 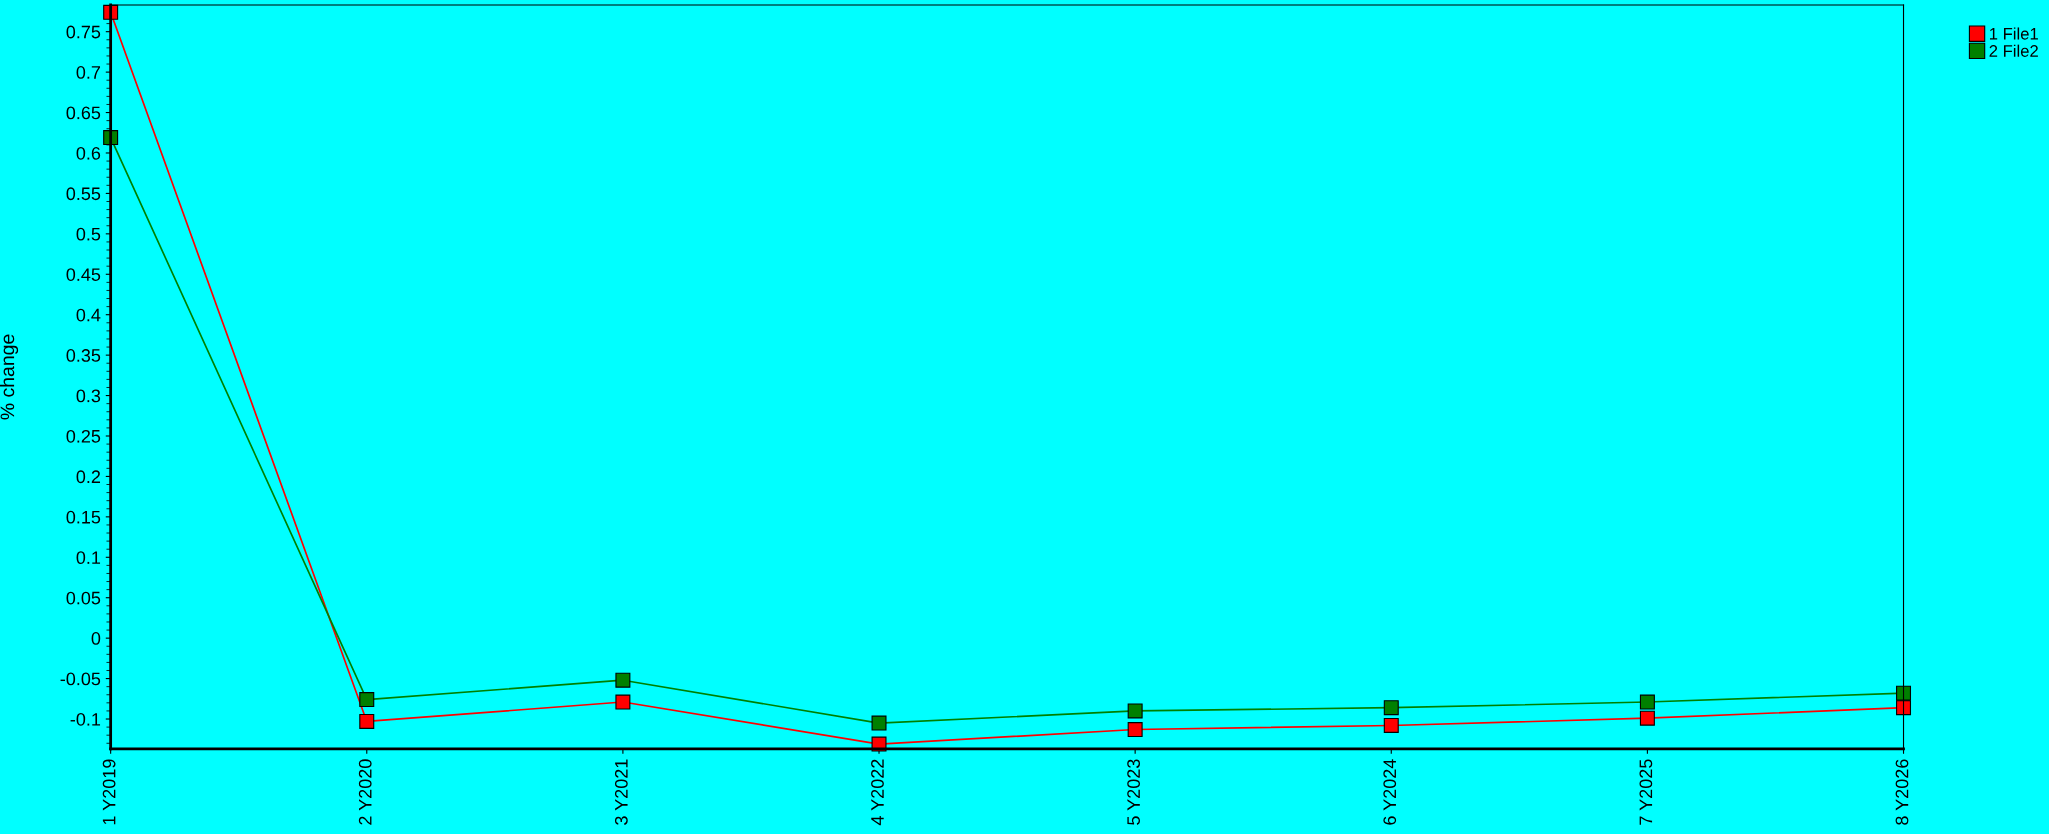 What do you see at coordinates (83, 436) in the screenshot?
I see `y-tick-label: 0.25` at bounding box center [83, 436].